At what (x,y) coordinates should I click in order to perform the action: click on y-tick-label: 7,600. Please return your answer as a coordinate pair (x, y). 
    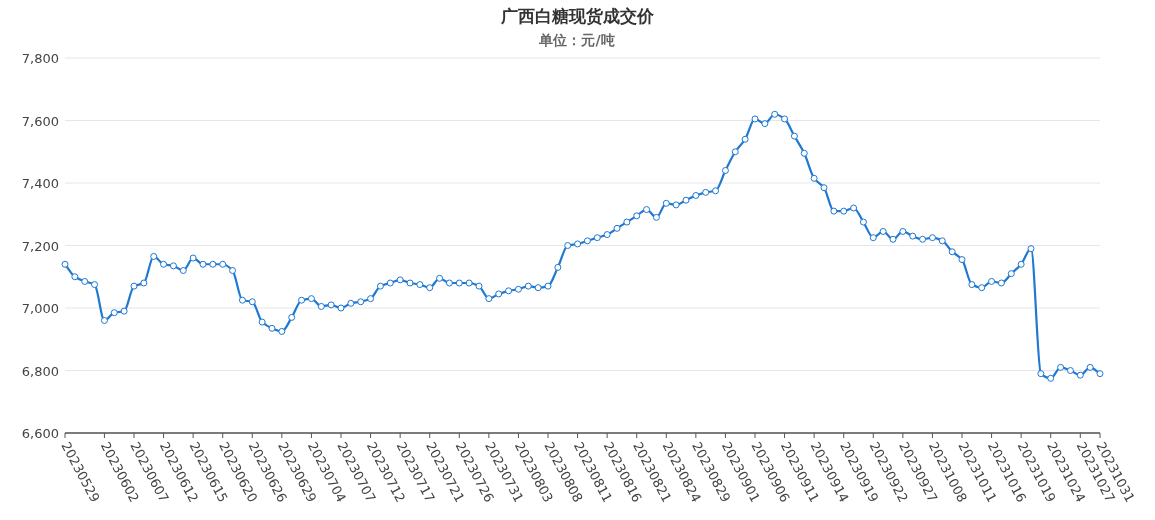
    Looking at the image, I should click on (40, 121).